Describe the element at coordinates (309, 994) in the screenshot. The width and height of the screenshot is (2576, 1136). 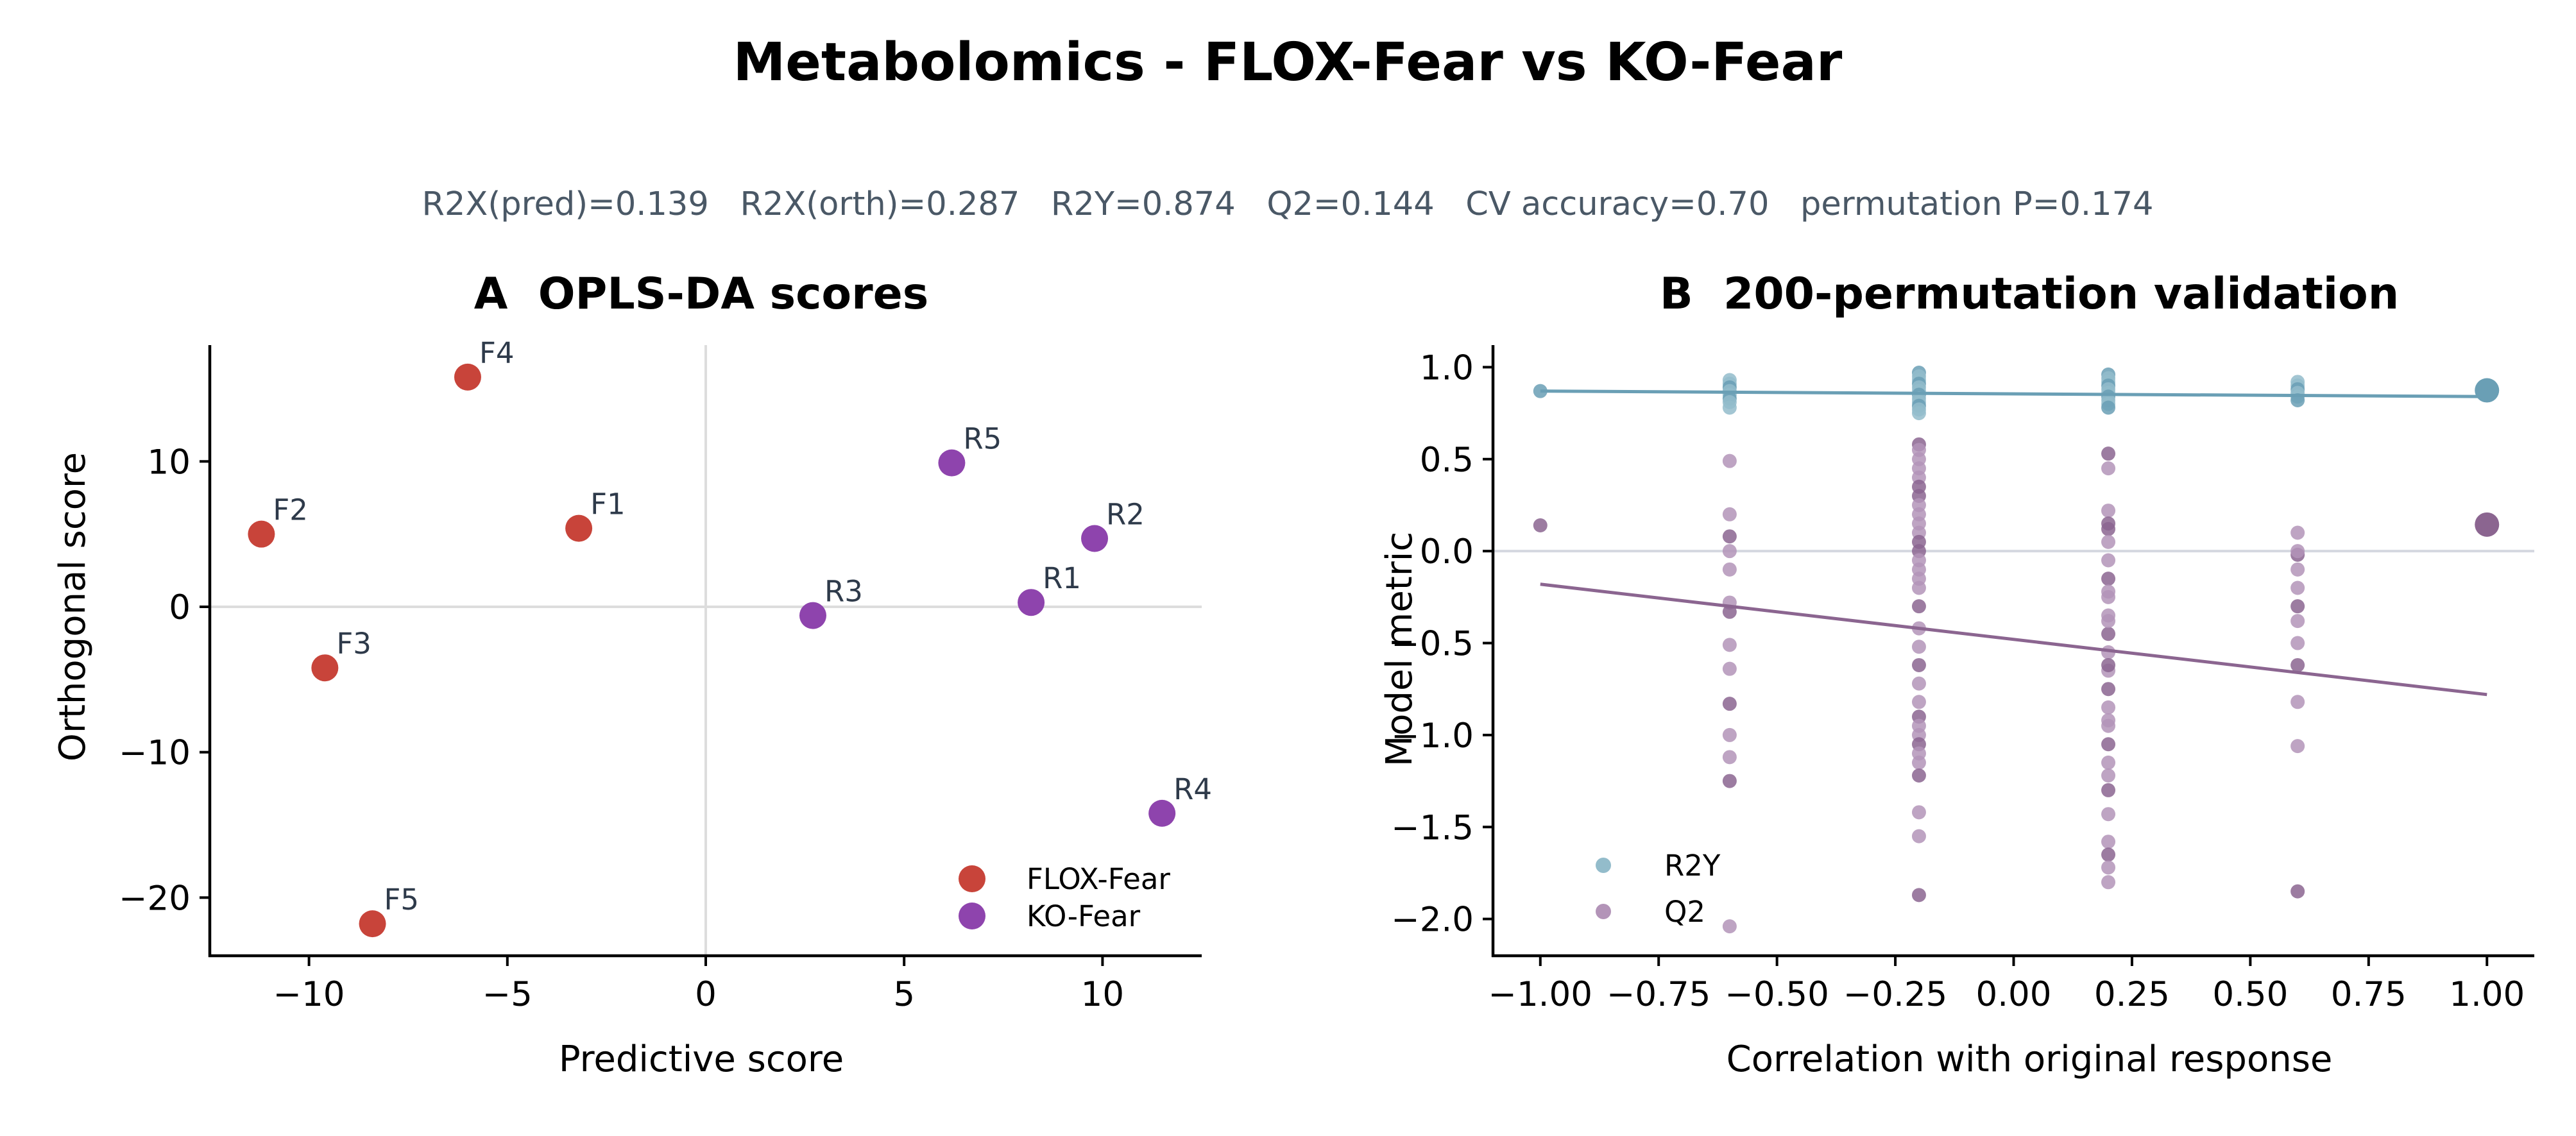
I see `panel-a-x-tick-label: −10` at that location.